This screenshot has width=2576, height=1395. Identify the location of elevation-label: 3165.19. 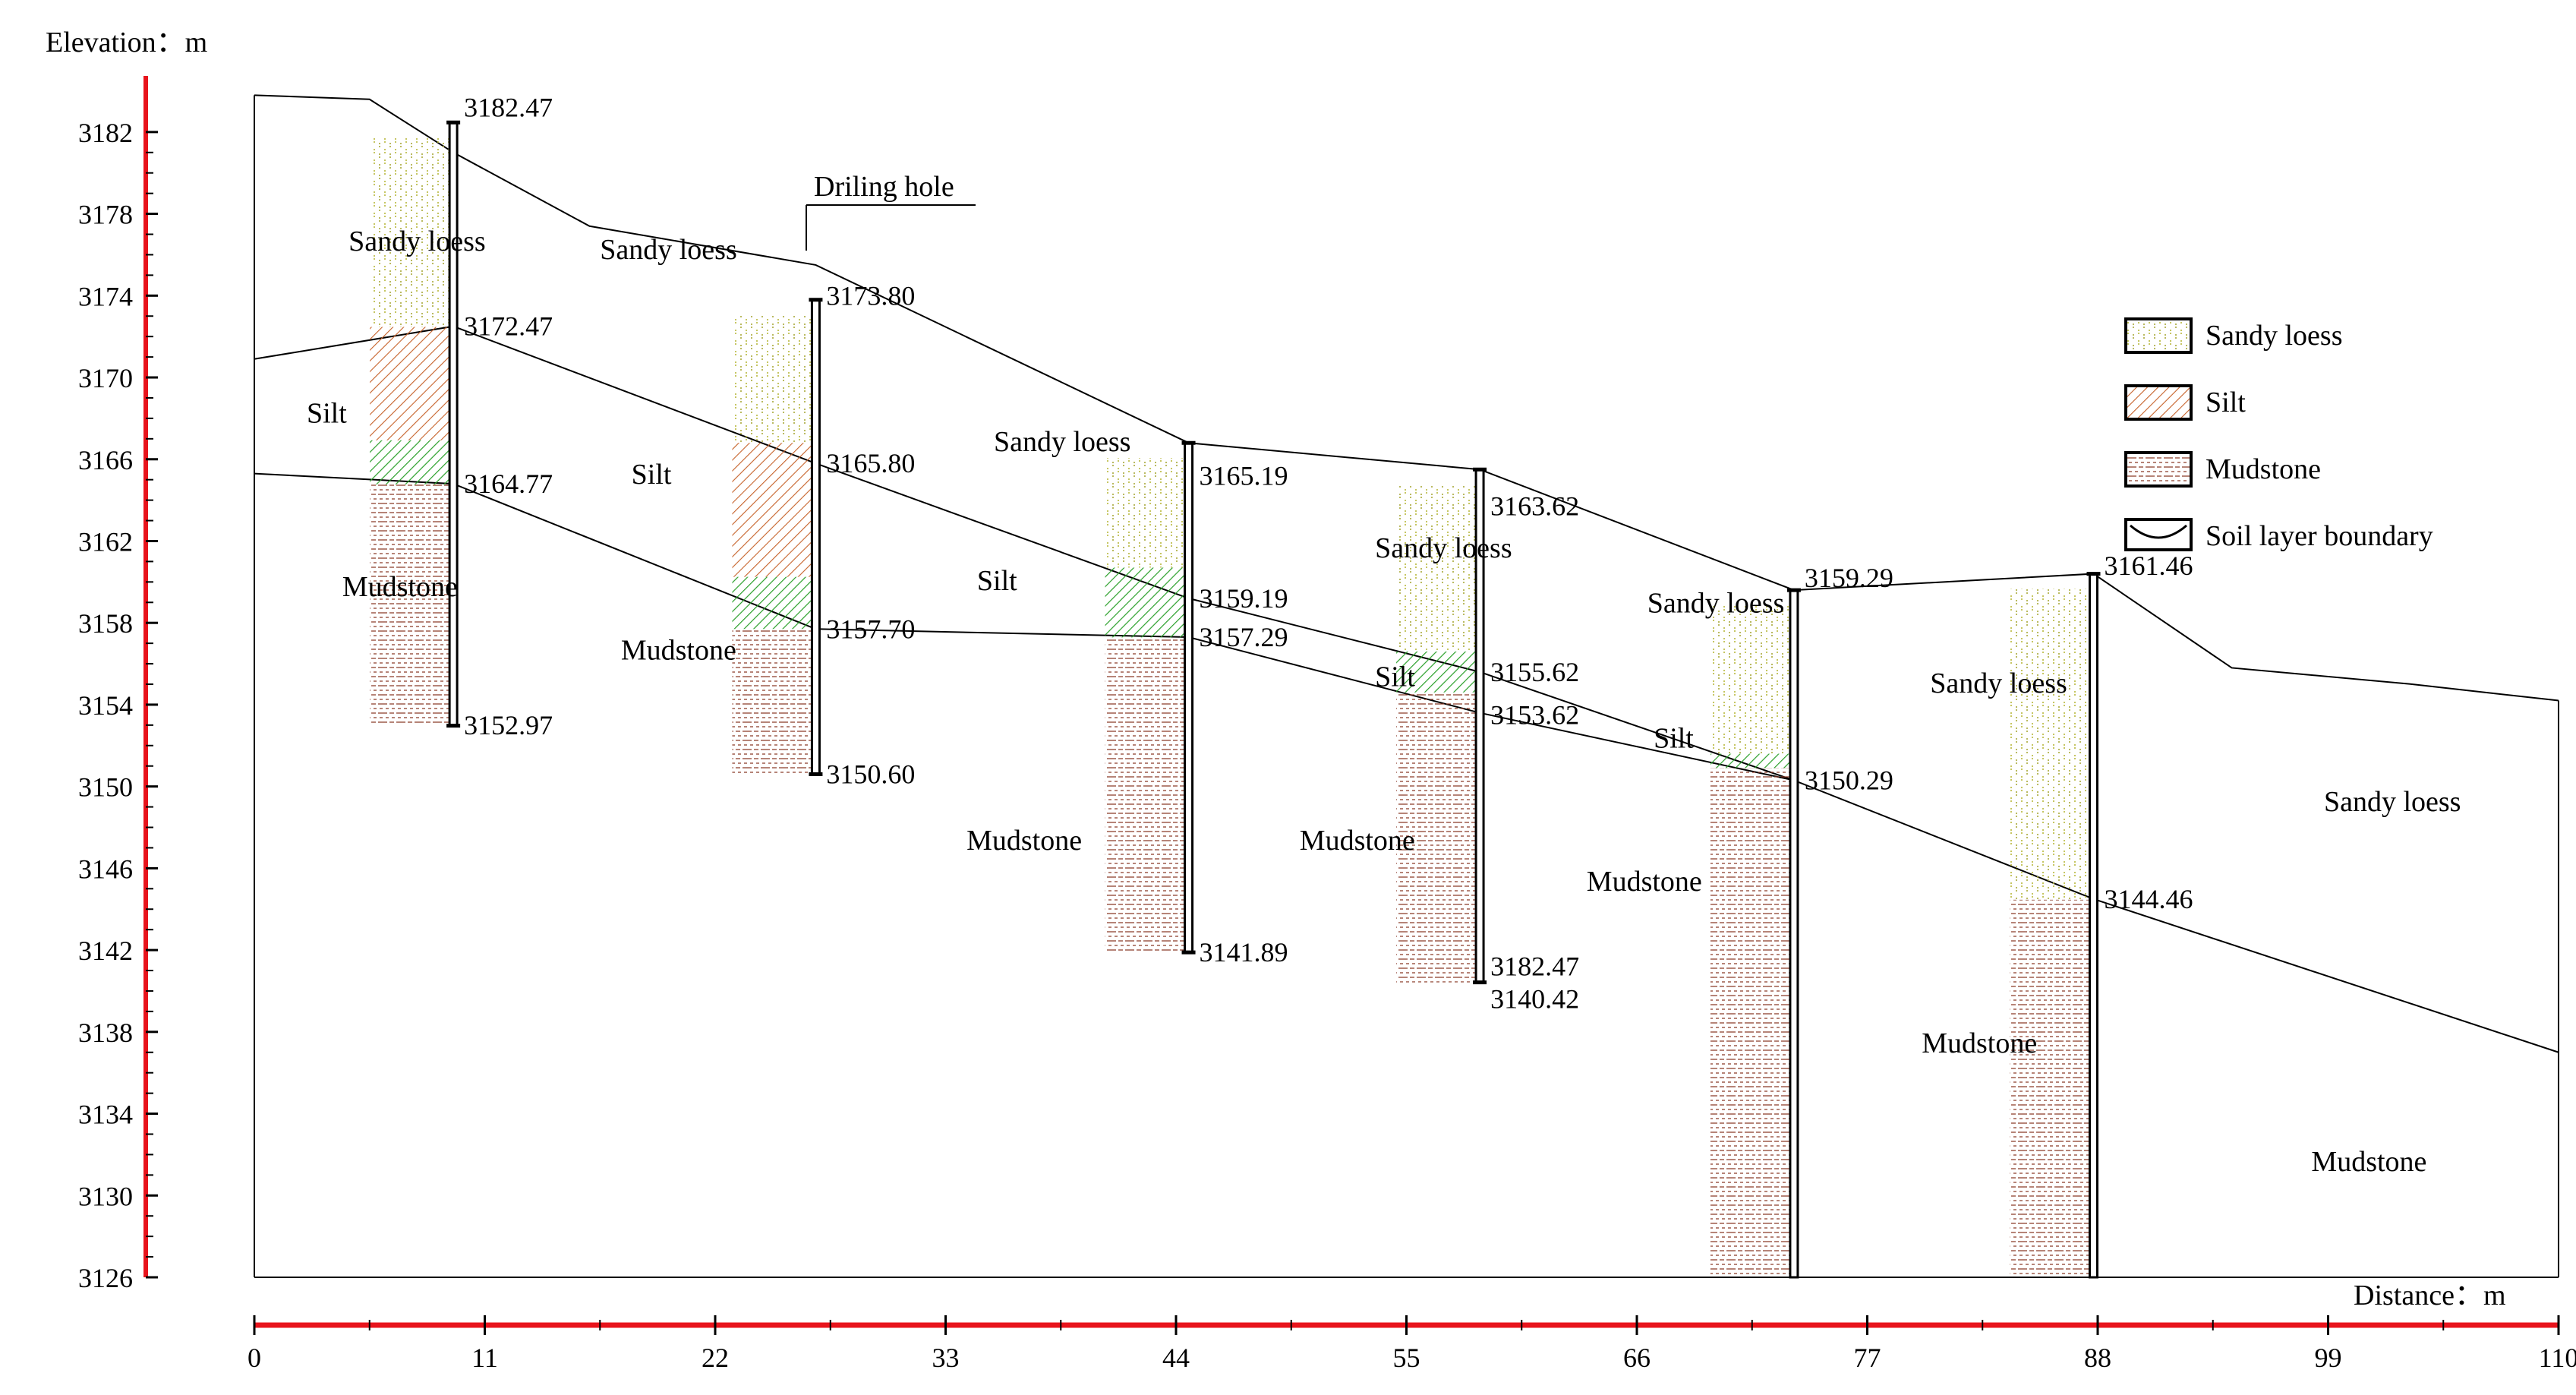
(1244, 475).